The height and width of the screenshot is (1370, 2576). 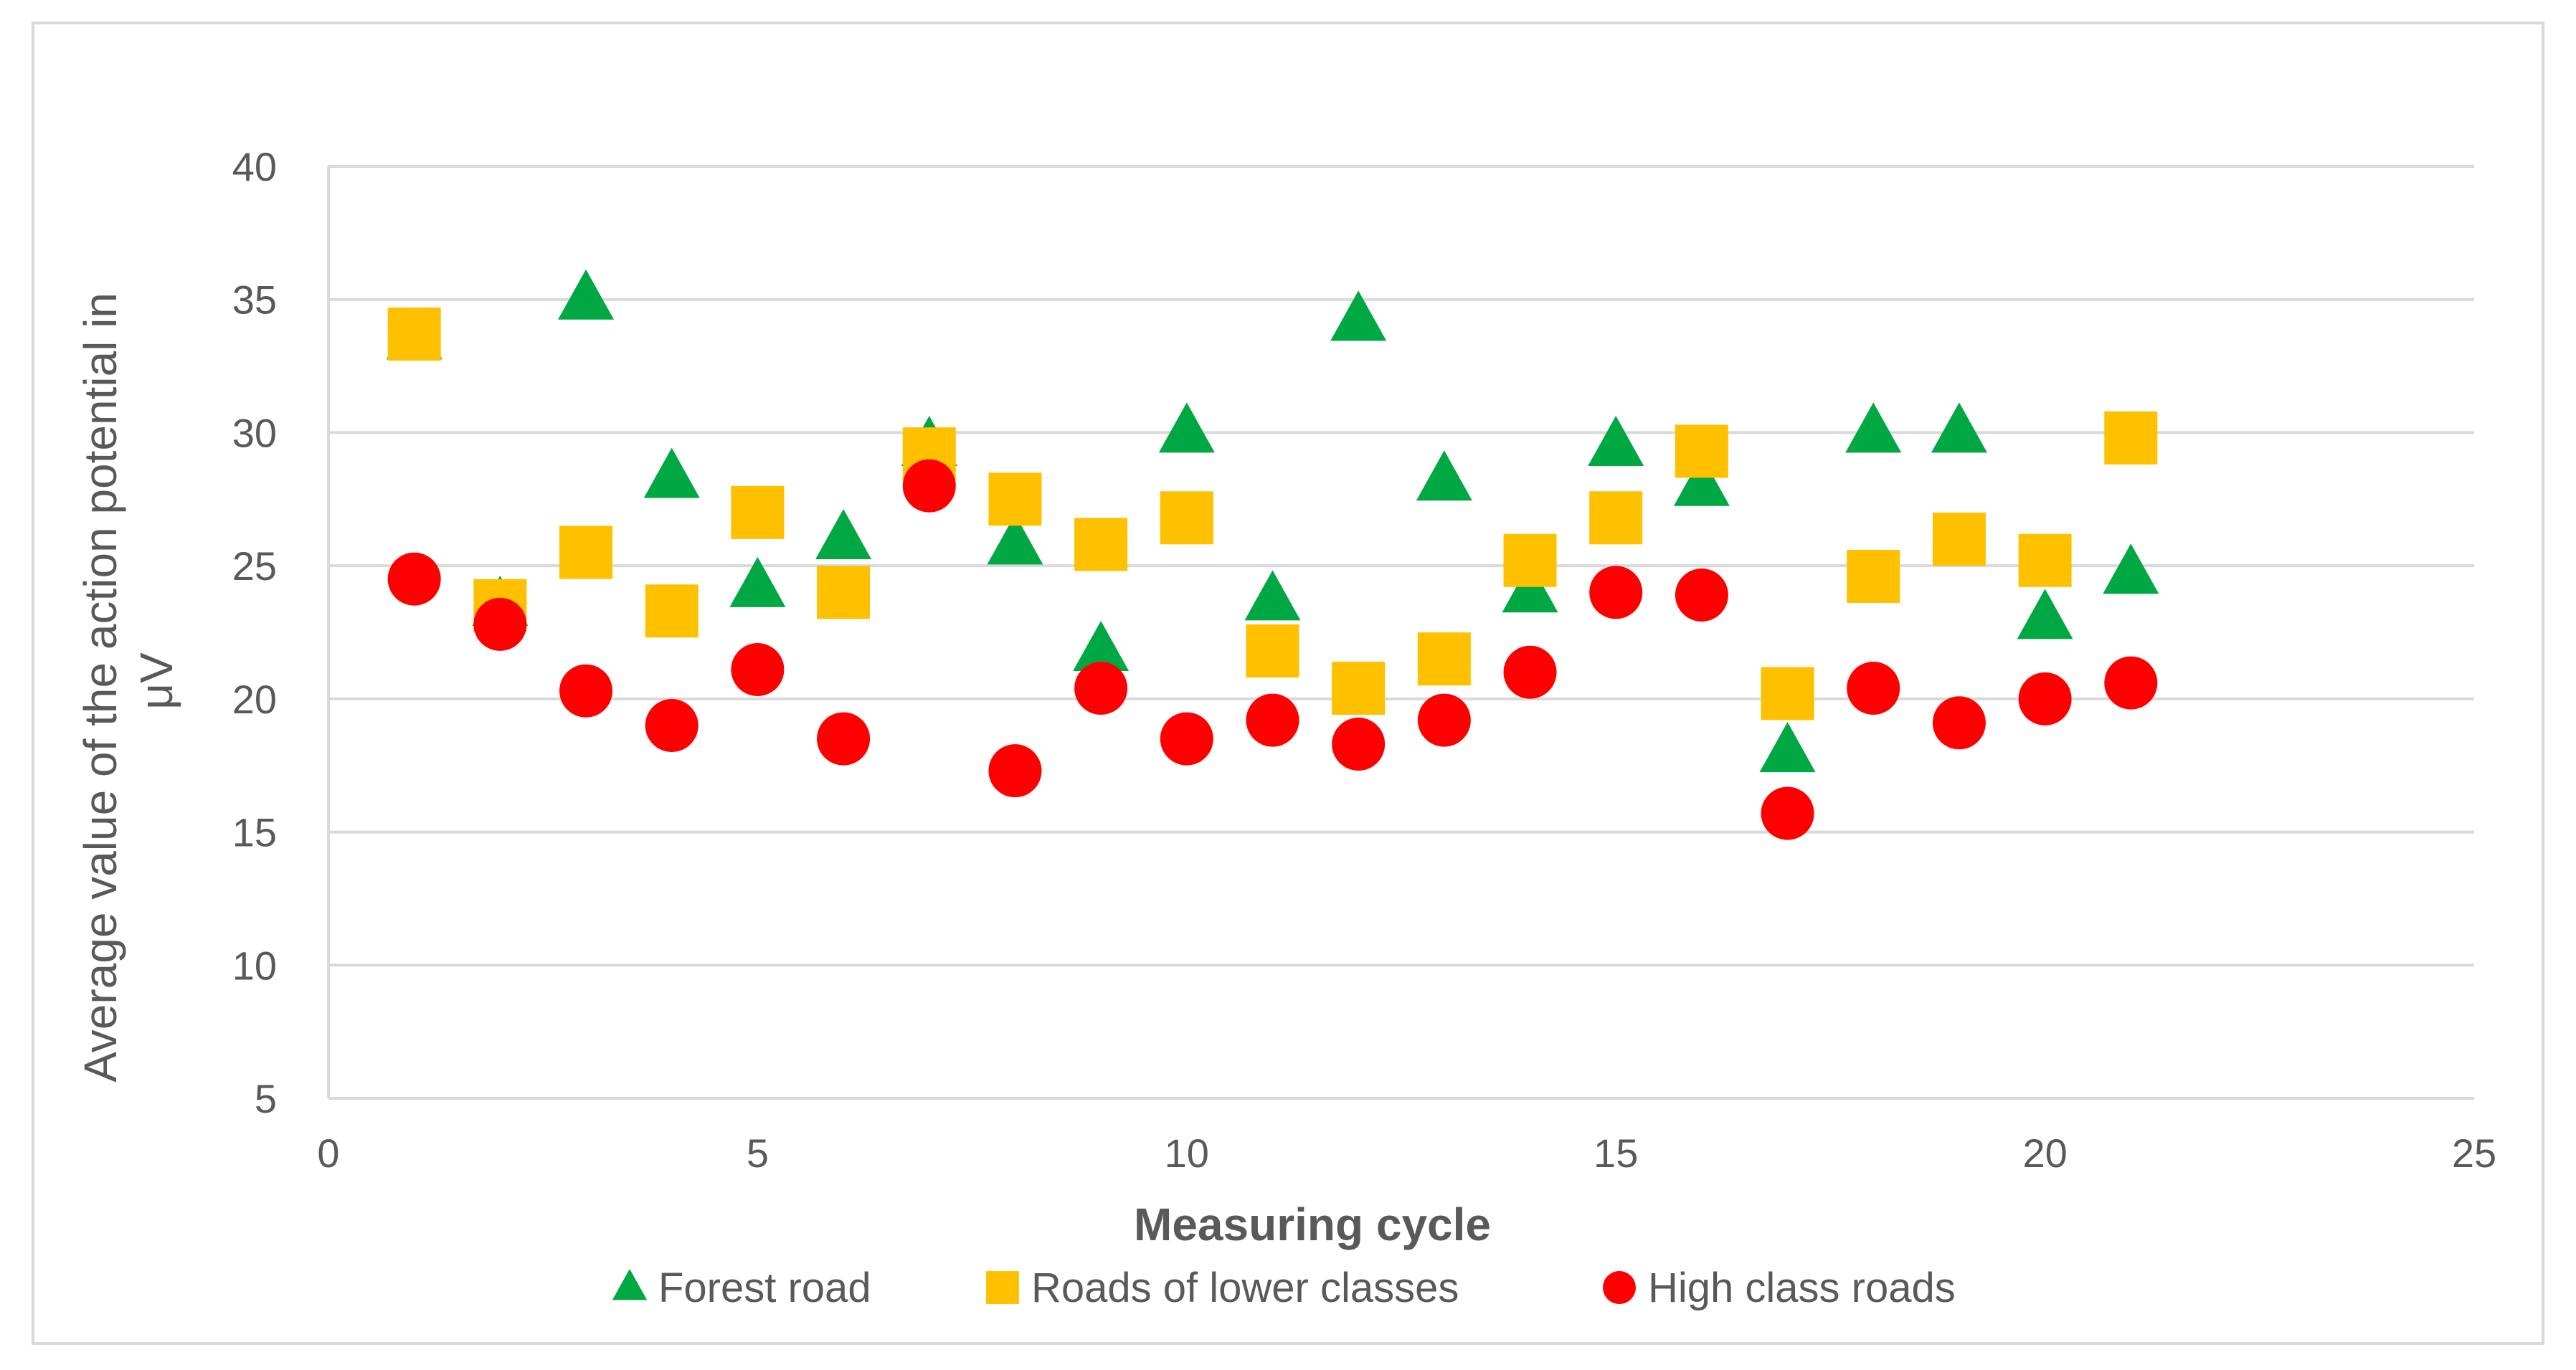 I want to click on legend-marker-triangle, so click(x=630, y=1284).